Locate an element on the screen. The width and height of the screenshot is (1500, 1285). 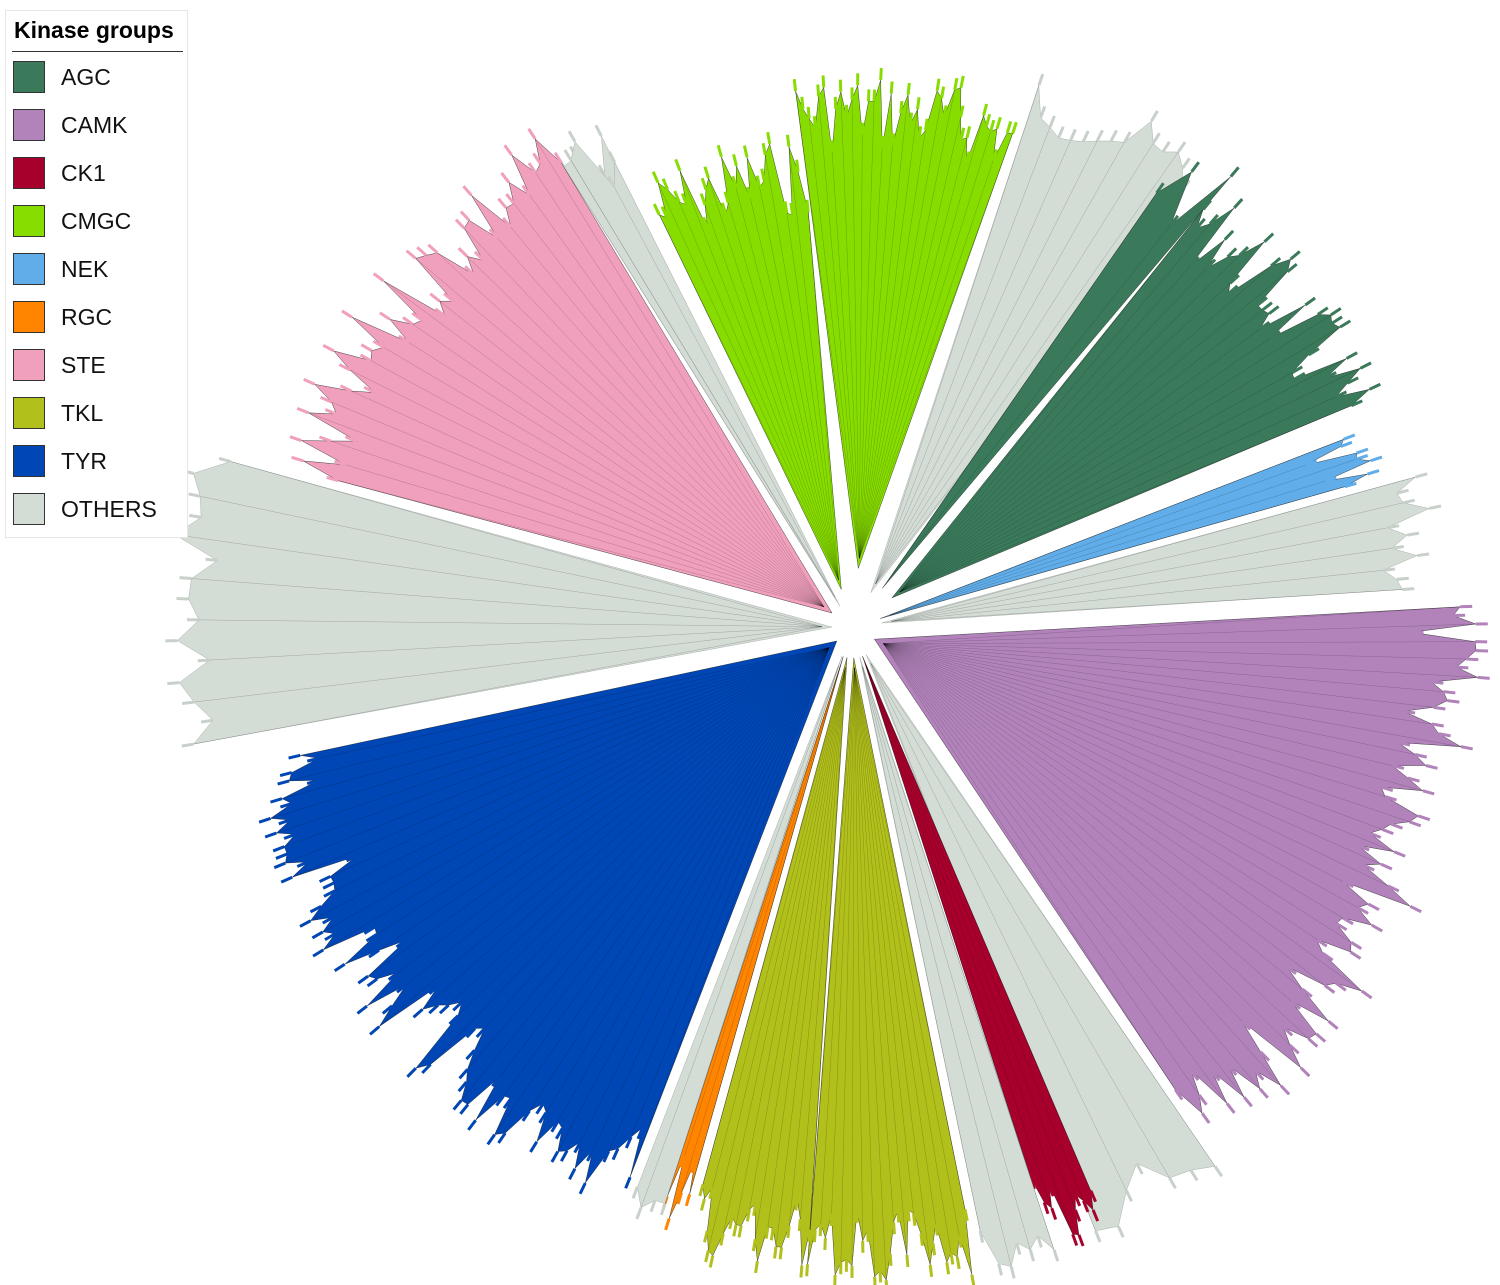
legend-swatch-tyr is located at coordinates (29, 461).